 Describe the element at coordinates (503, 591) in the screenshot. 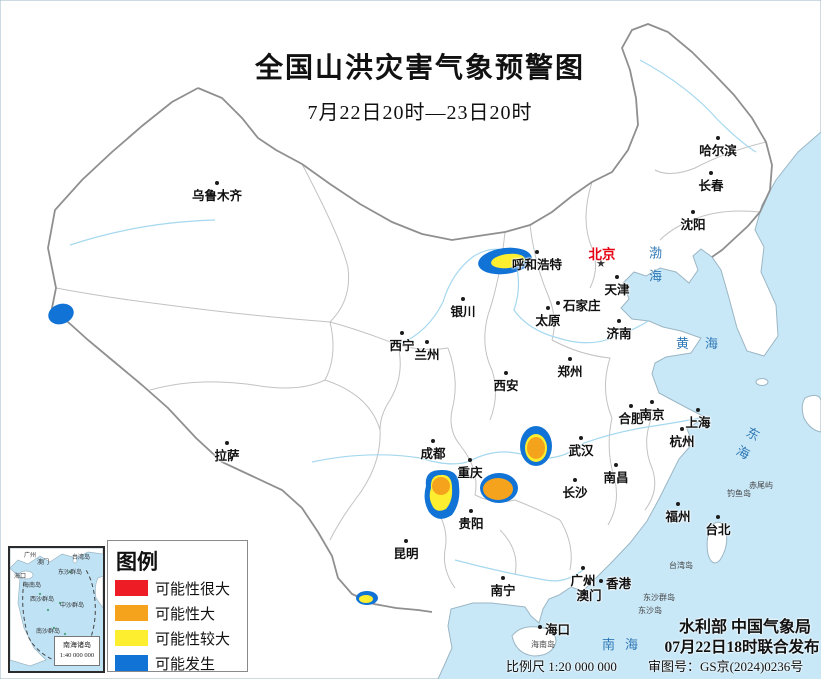

I see `city-label: 南宁` at that location.